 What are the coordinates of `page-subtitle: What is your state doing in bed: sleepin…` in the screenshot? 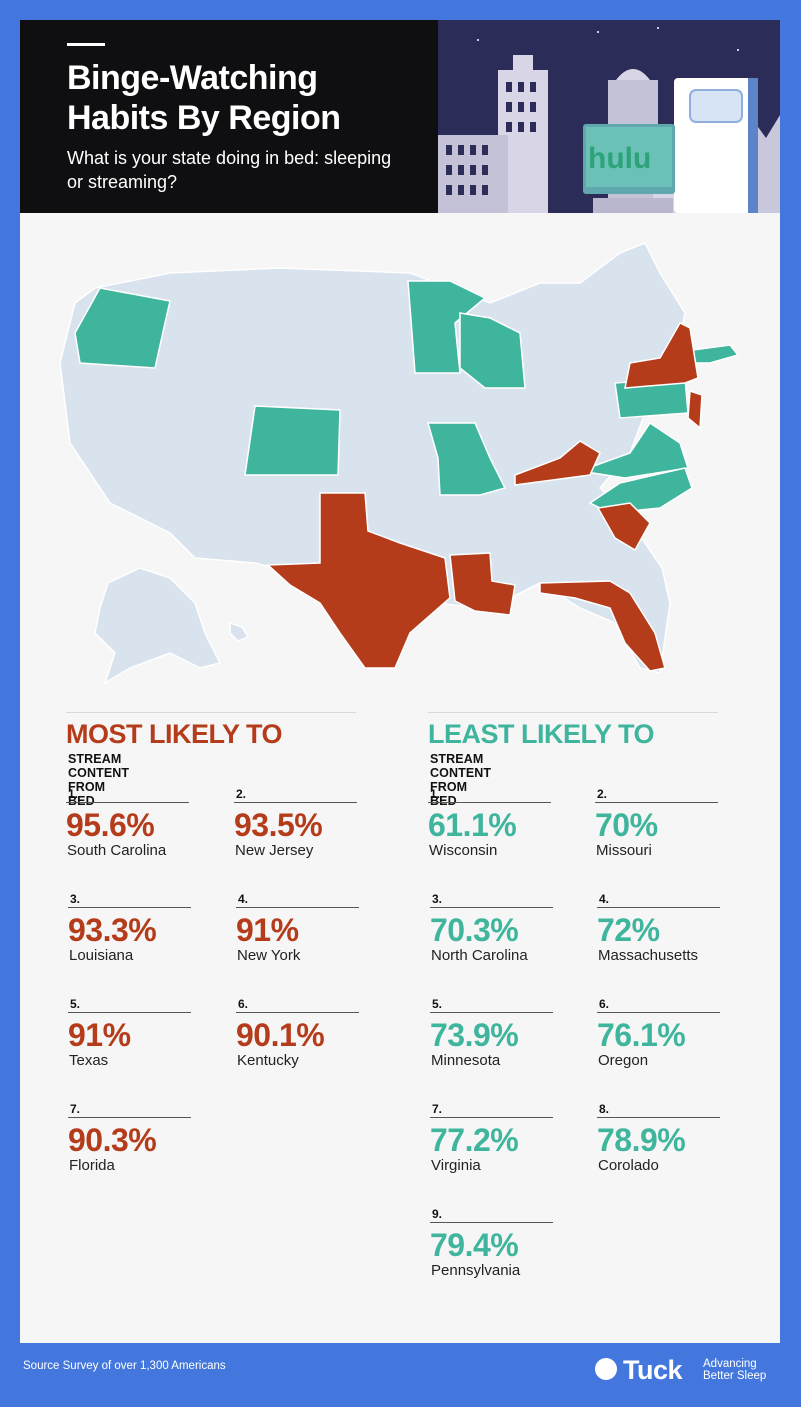 It's located at (229, 170).